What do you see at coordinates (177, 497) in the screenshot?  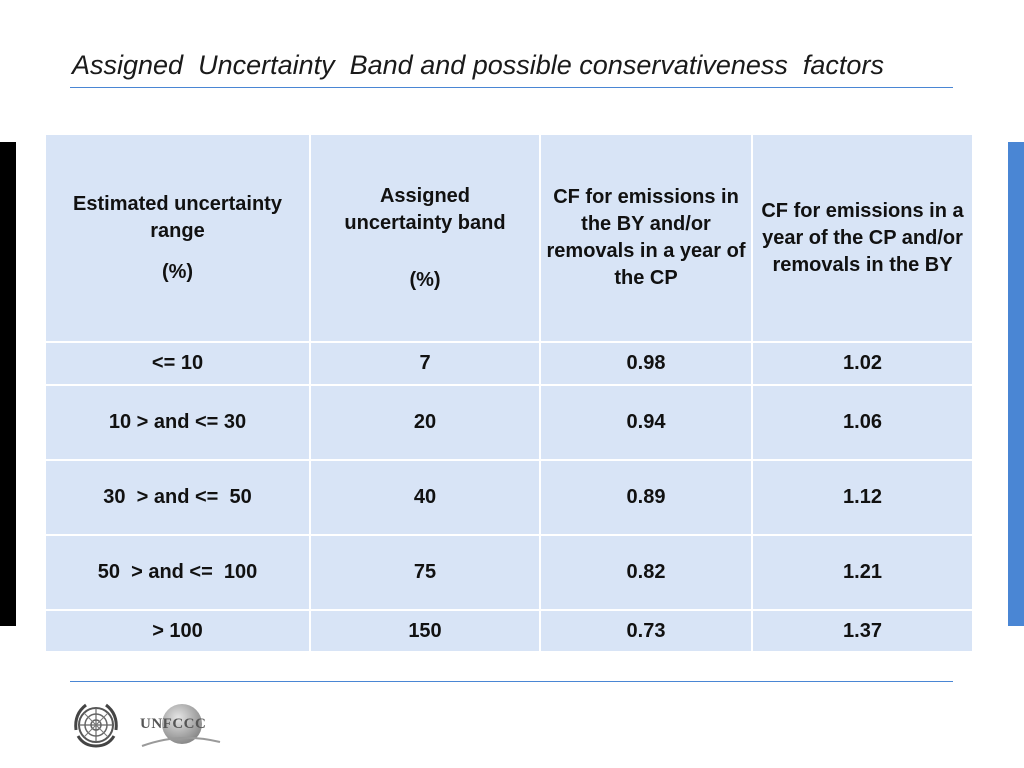 I see `table-cell: 30 > and <= 50` at bounding box center [177, 497].